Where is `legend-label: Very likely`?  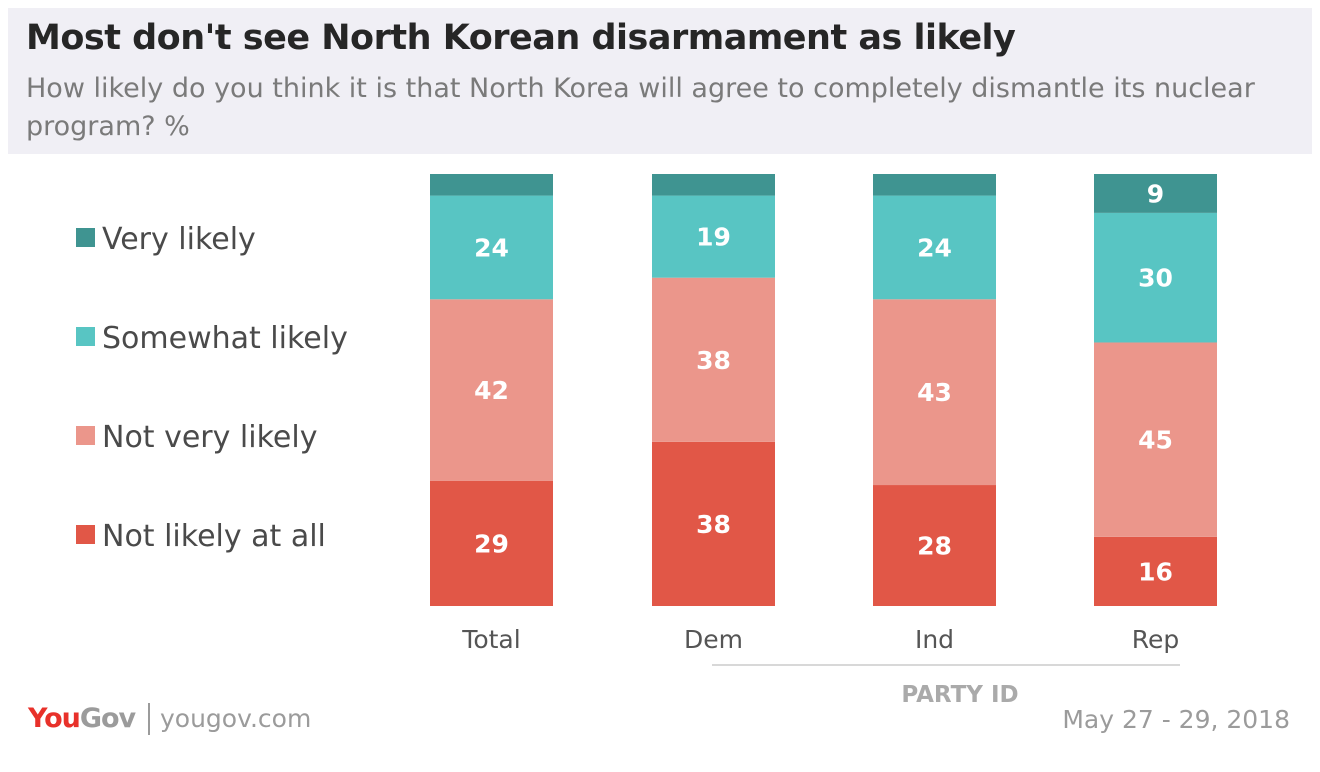 legend-label: Very likely is located at coordinates (179, 239).